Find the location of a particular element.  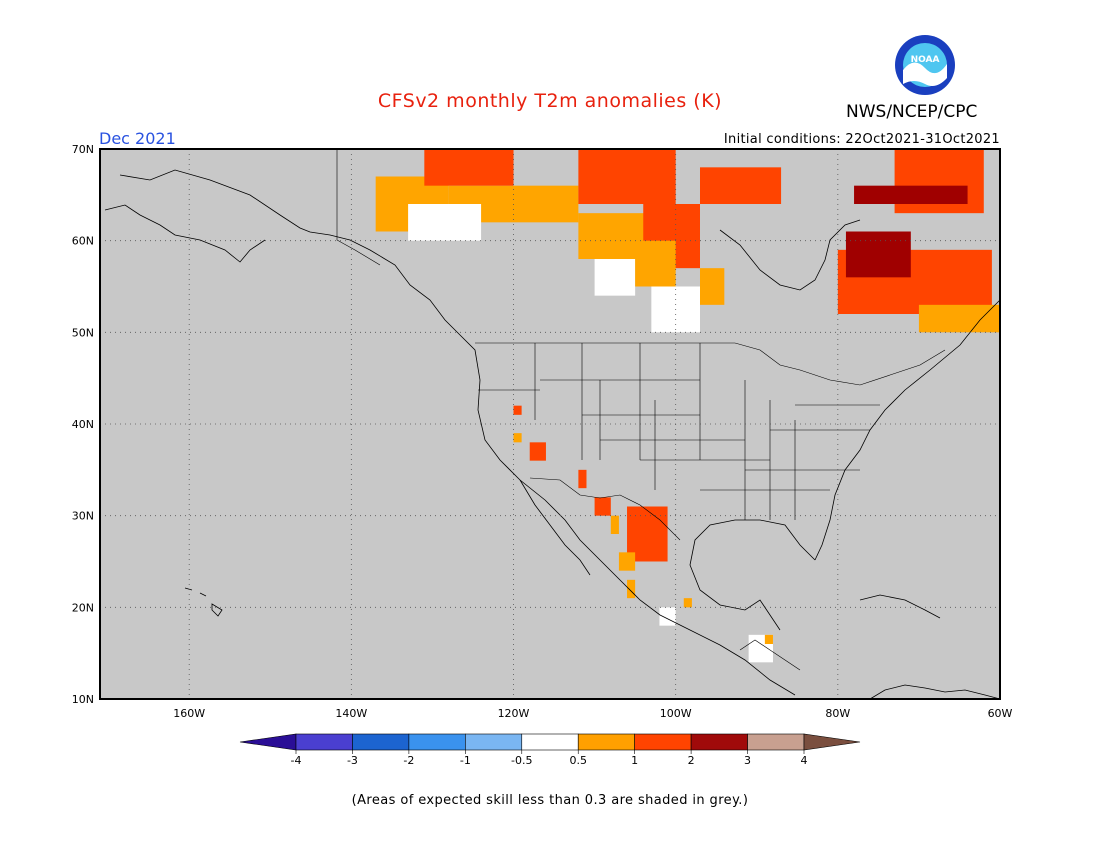

colorbar-label: -1 is located at coordinates (465, 760).